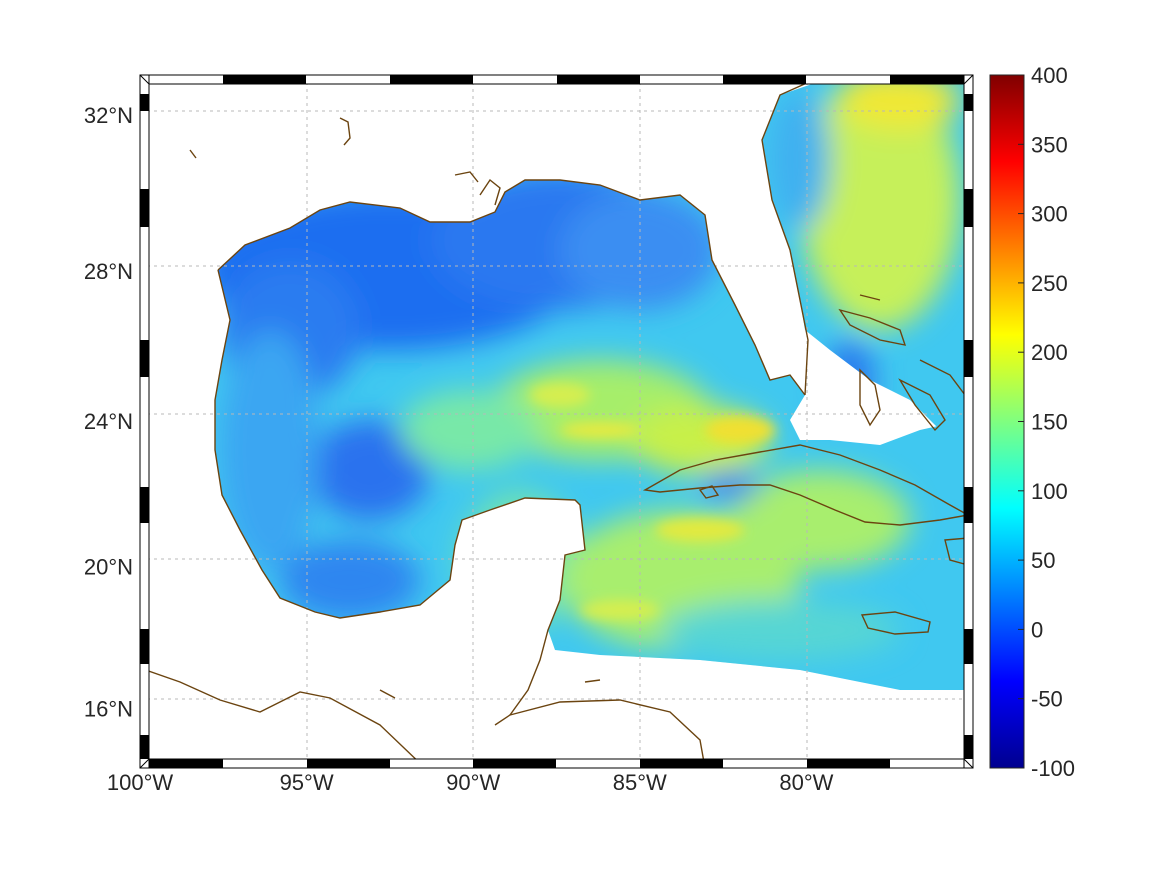  What do you see at coordinates (1053, 768) in the screenshot?
I see `colorbar-tick-label: -100` at bounding box center [1053, 768].